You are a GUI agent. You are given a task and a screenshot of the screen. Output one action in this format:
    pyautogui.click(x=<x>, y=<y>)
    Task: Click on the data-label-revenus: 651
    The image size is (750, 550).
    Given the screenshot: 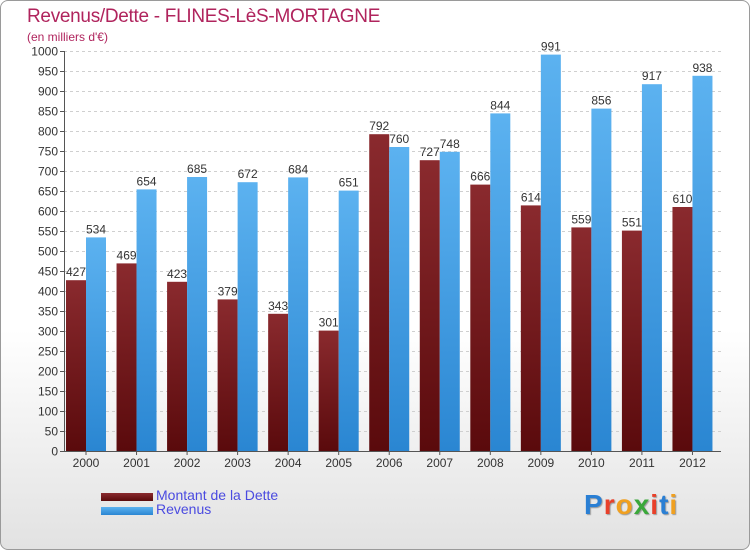 What is the action you would take?
    pyautogui.click(x=349, y=183)
    